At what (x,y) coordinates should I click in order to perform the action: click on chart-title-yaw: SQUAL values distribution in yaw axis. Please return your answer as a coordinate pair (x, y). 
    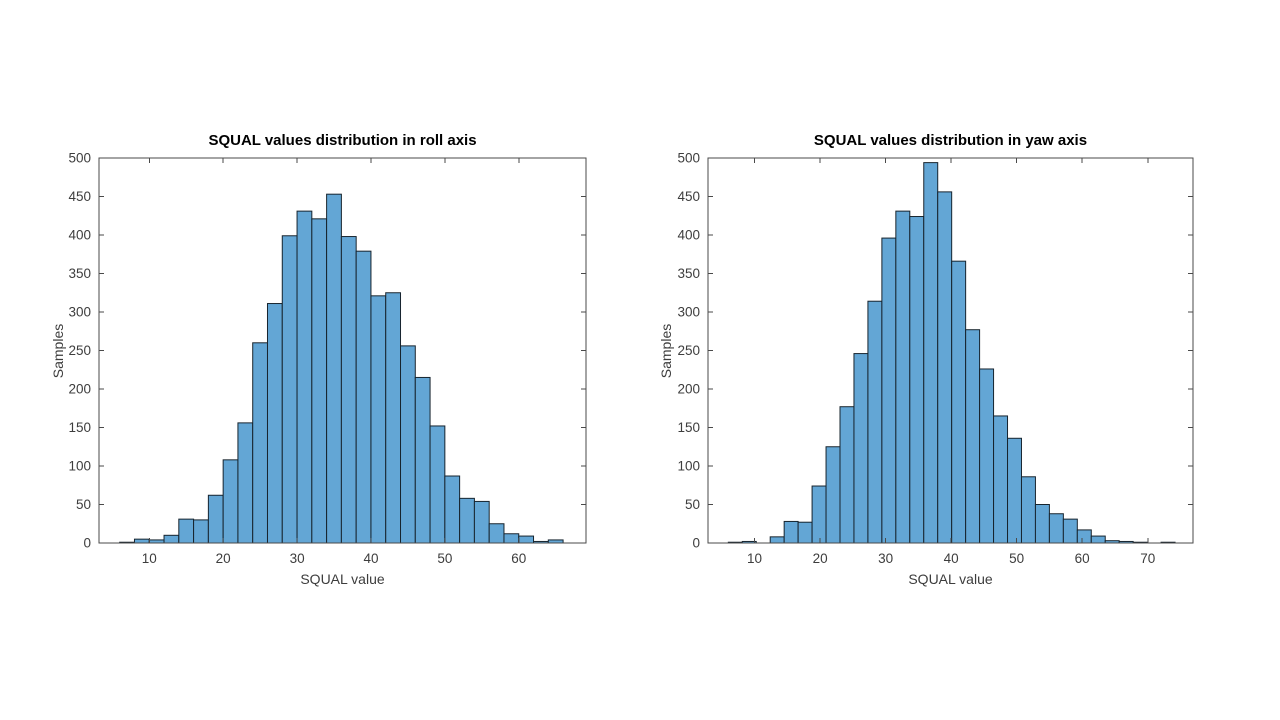
    Looking at the image, I should click on (950, 140).